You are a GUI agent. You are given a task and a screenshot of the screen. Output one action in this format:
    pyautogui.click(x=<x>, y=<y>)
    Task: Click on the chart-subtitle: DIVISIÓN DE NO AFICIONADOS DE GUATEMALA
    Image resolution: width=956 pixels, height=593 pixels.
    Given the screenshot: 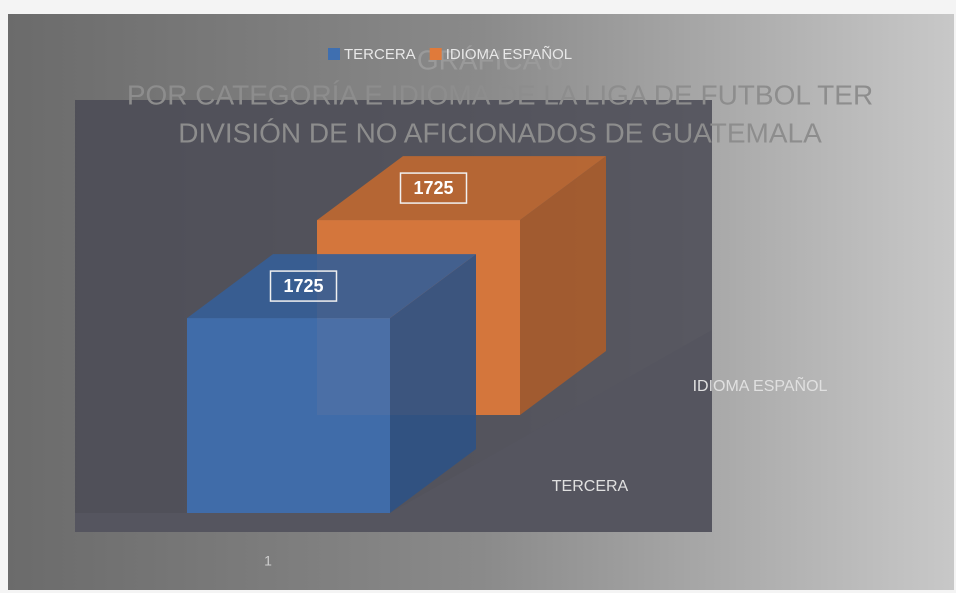 What is the action you would take?
    pyautogui.click(x=500, y=132)
    